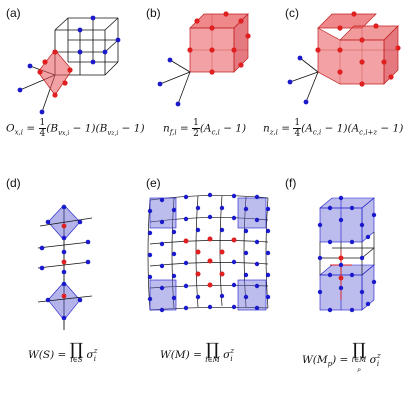 The image size is (415, 401). I want to click on panel-d-blue-sites, so click(65, 262).